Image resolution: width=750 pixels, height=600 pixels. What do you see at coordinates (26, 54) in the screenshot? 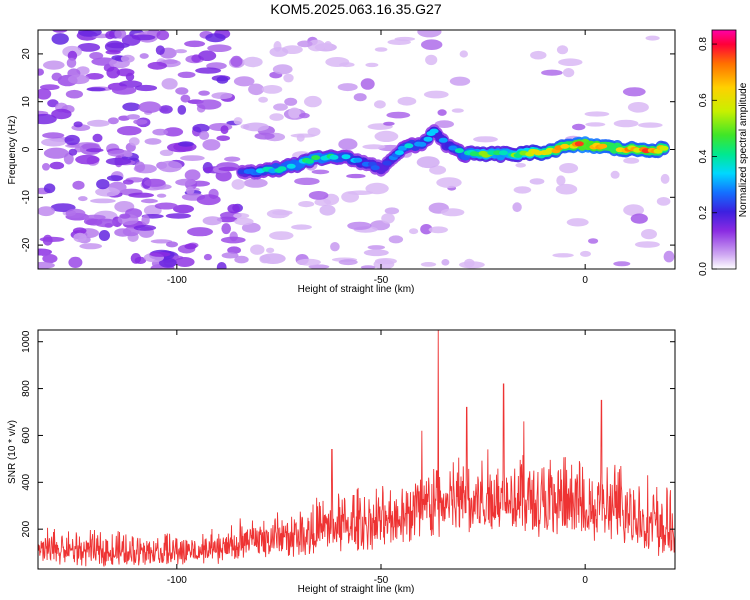
I see `y-tick-label: 20` at bounding box center [26, 54].